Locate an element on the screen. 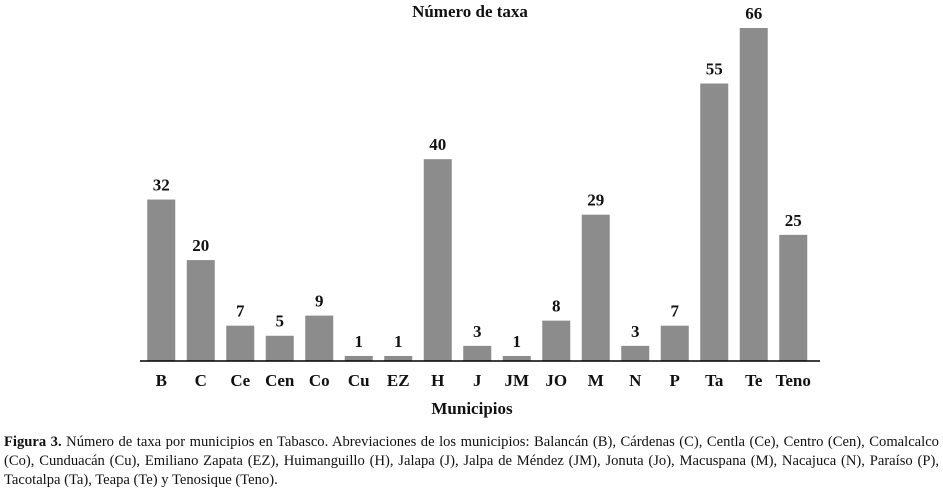 The height and width of the screenshot is (500, 943). x-tick-label: B is located at coordinates (161, 380).